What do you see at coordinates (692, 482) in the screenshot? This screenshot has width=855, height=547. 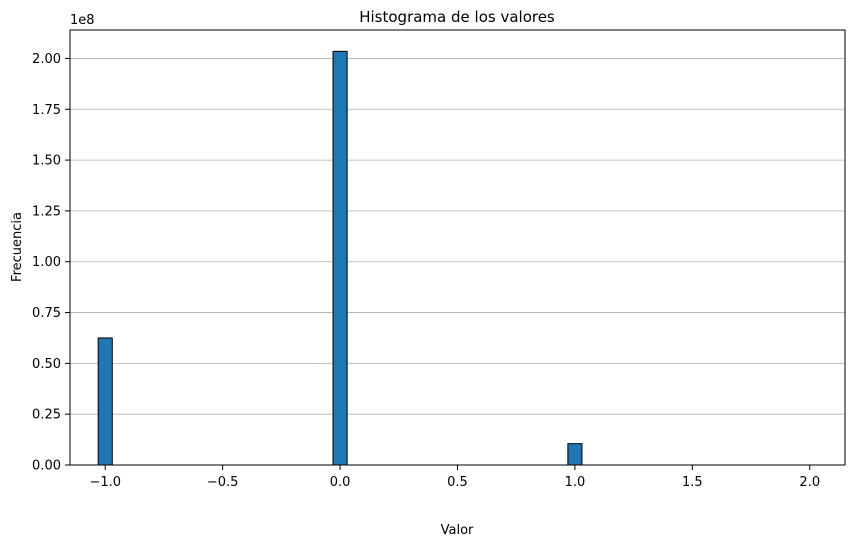 I see `x-tick-label-5: 1.5` at bounding box center [692, 482].